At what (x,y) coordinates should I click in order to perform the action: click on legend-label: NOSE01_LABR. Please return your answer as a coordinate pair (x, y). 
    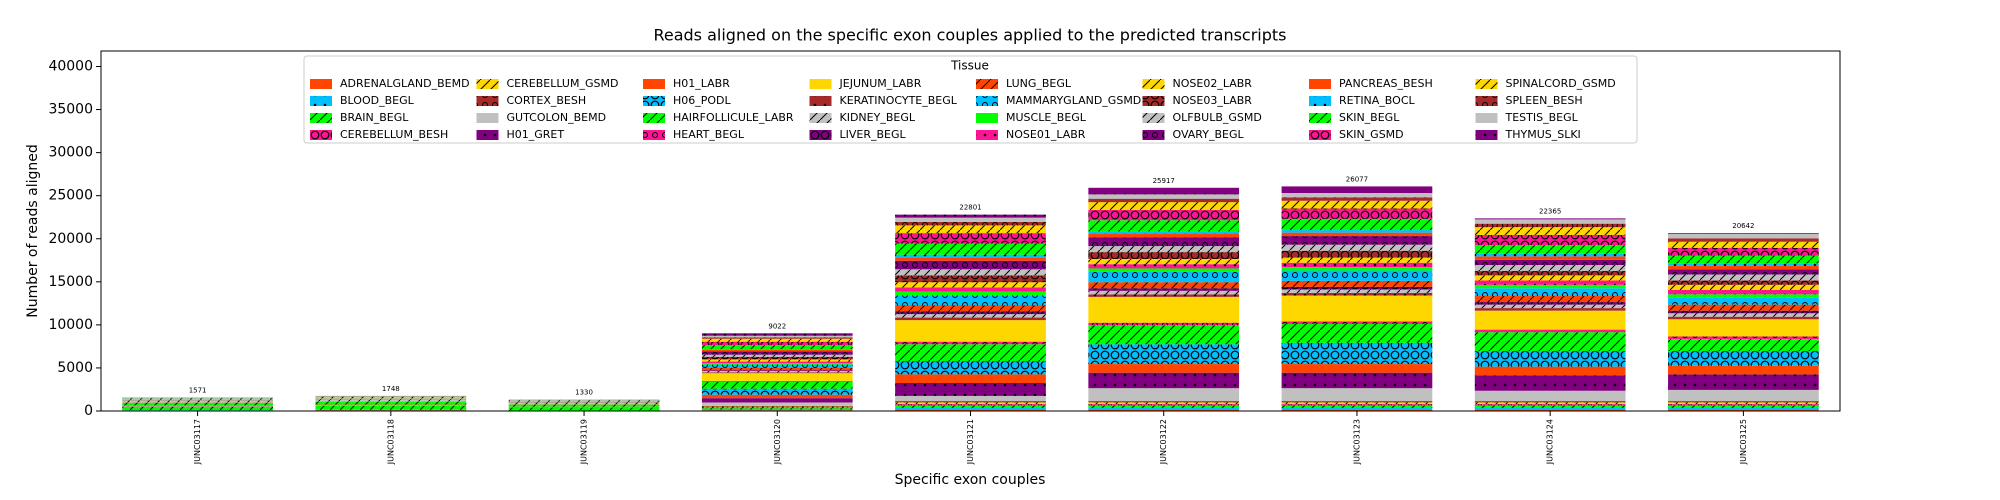
    Looking at the image, I should click on (1046, 134).